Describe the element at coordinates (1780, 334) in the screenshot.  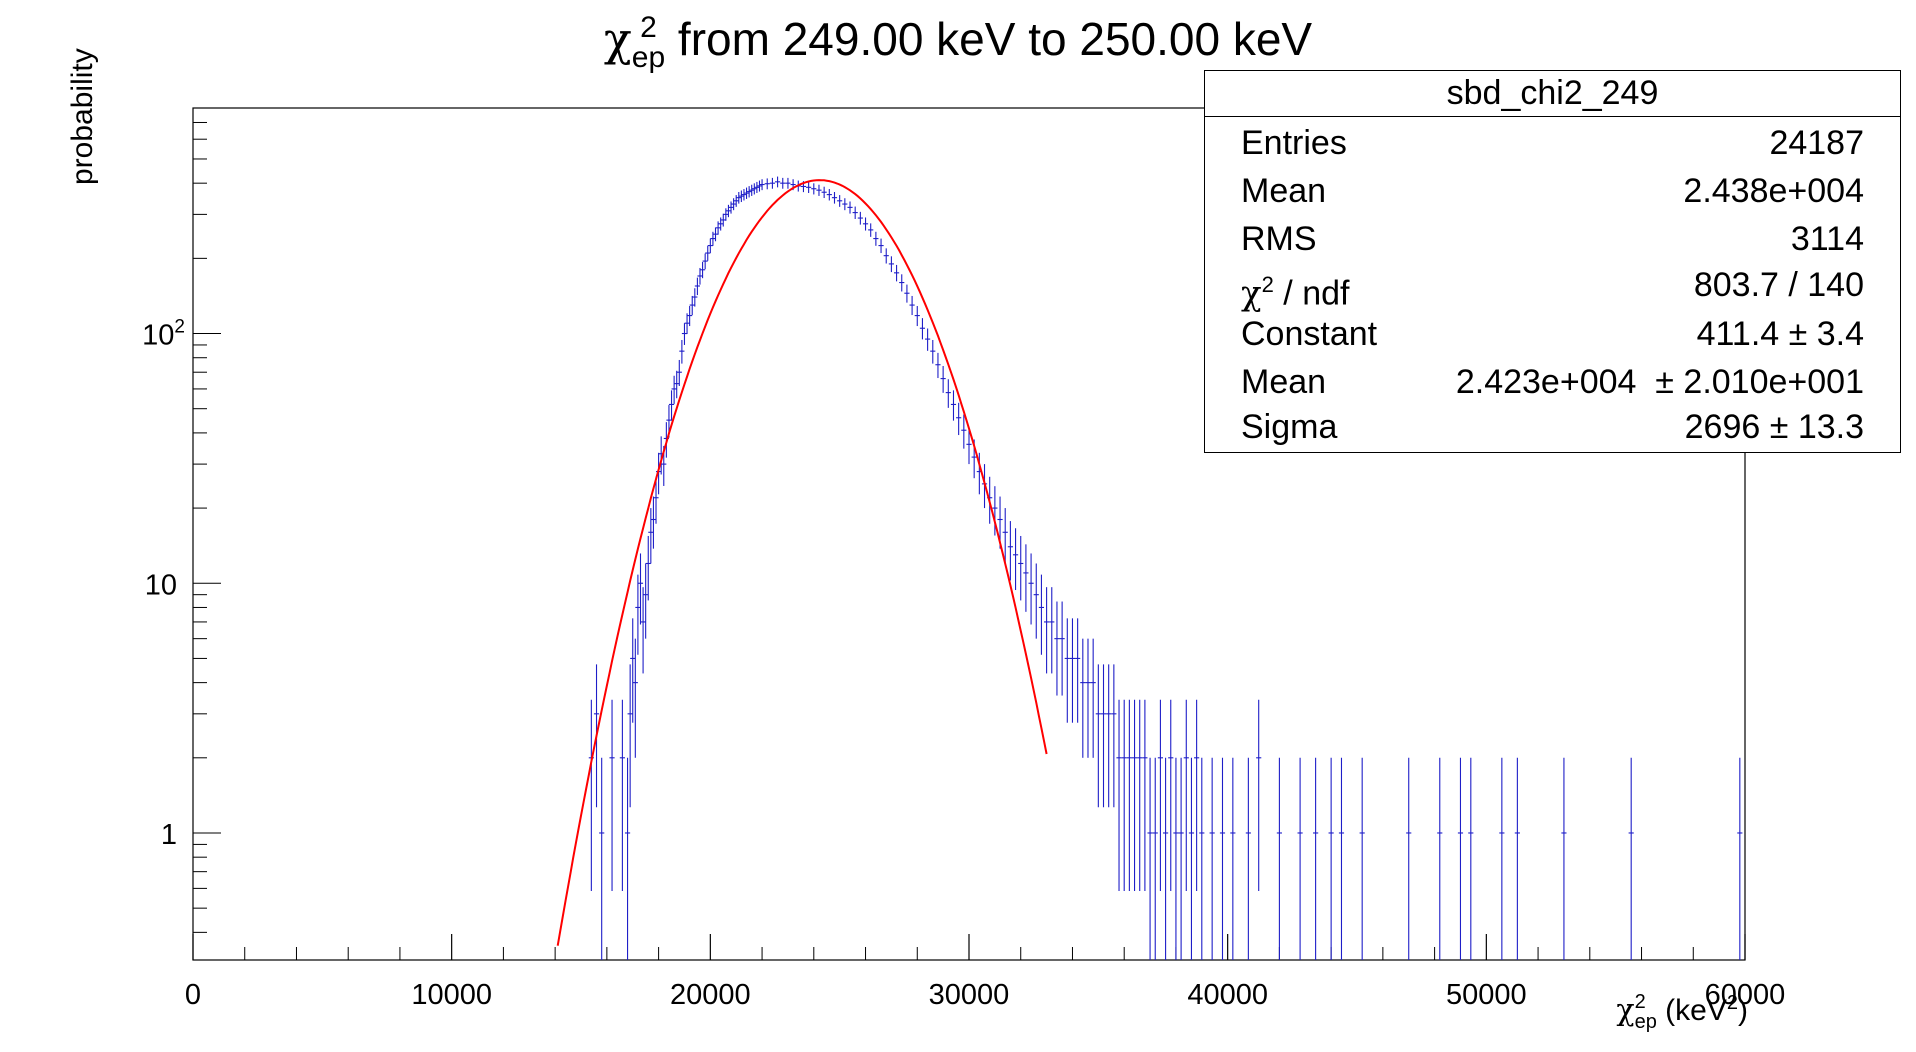
I see `stats-value: 411.4 ± 3.4` at that location.